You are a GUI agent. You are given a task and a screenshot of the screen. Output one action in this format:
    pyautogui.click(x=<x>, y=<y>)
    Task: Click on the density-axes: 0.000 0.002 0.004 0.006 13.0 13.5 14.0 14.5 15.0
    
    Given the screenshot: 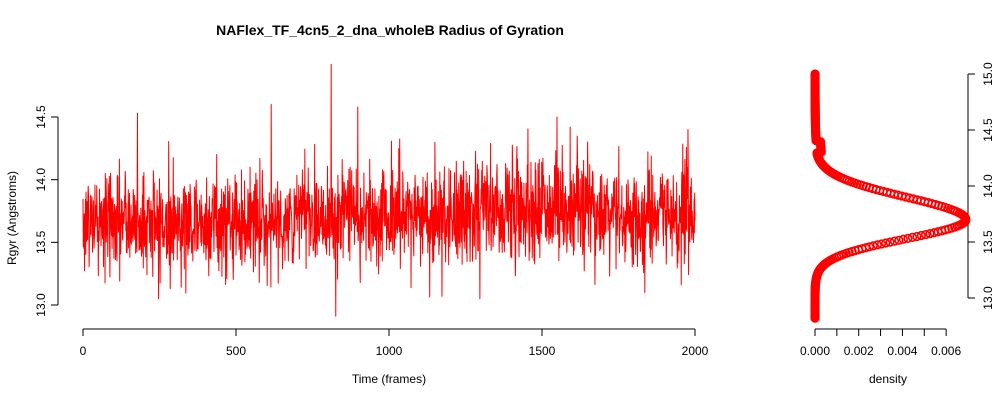 What is the action you would take?
    pyautogui.click(x=897, y=210)
    